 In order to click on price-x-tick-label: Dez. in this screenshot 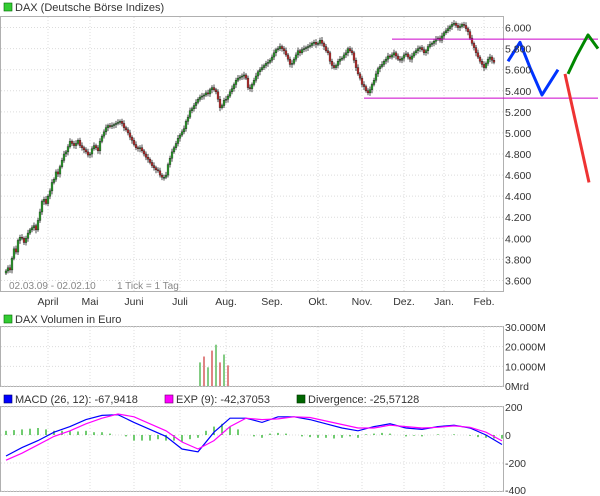, I will do `click(404, 302)`.